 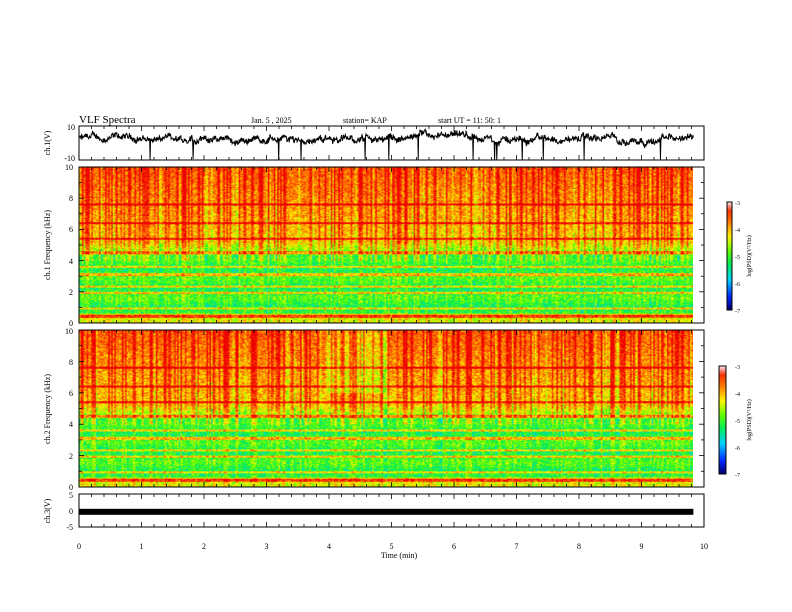 I want to click on ch1-cbar-tick-5: -5, so click(x=737, y=258).